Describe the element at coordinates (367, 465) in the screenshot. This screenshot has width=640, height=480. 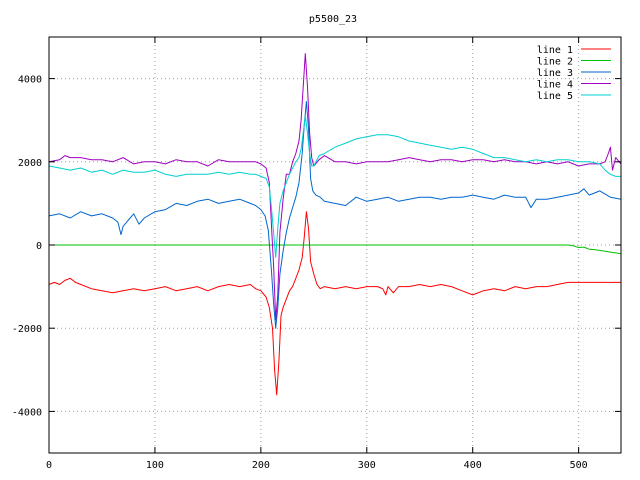
I see `x-tick-label: 300` at that location.